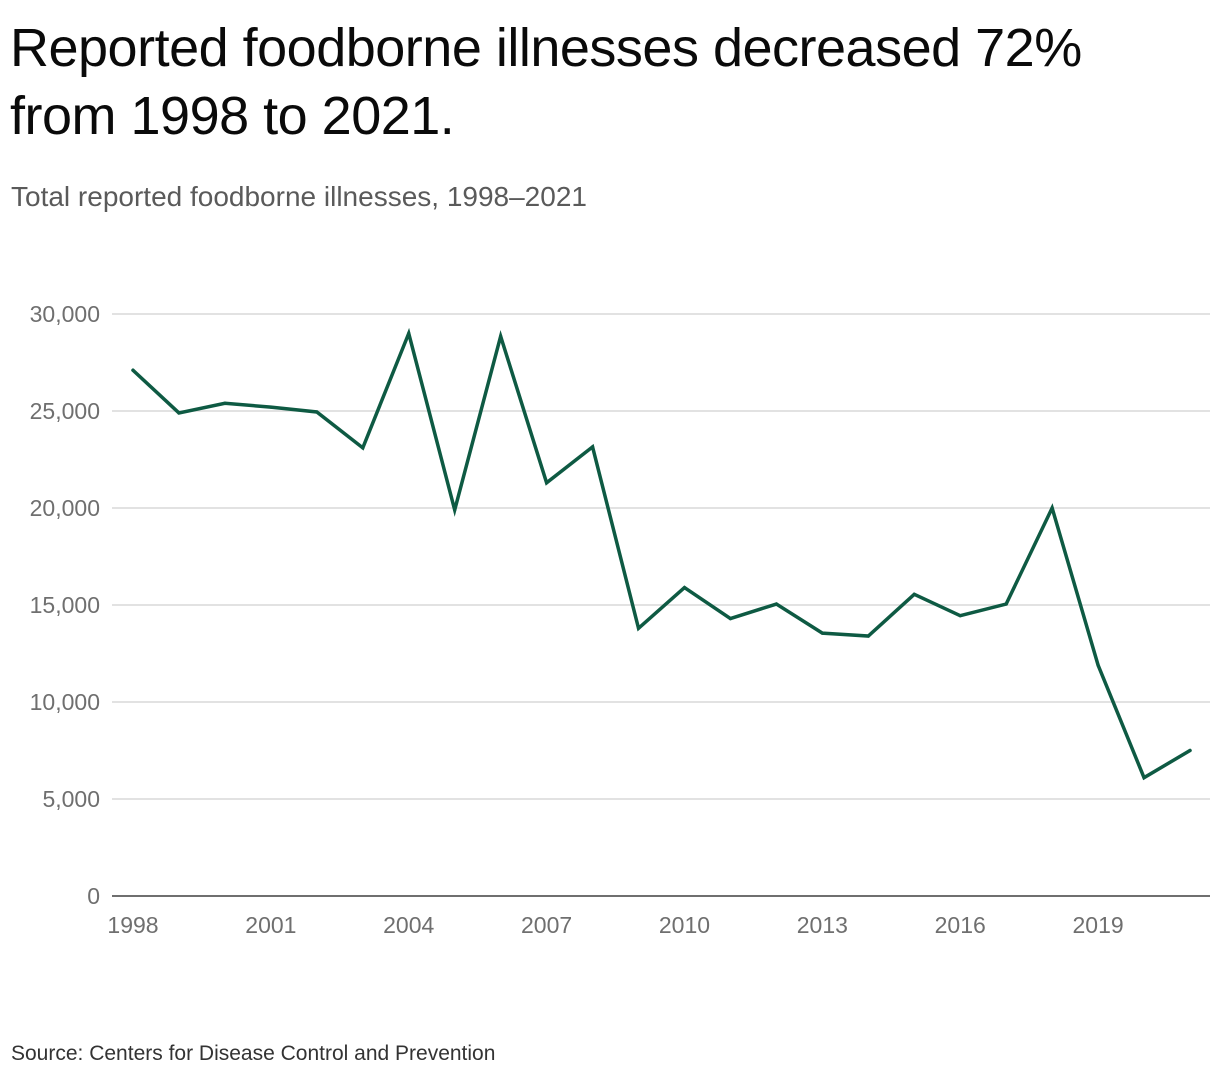  I want to click on x-tick-label: 1998, so click(132, 925).